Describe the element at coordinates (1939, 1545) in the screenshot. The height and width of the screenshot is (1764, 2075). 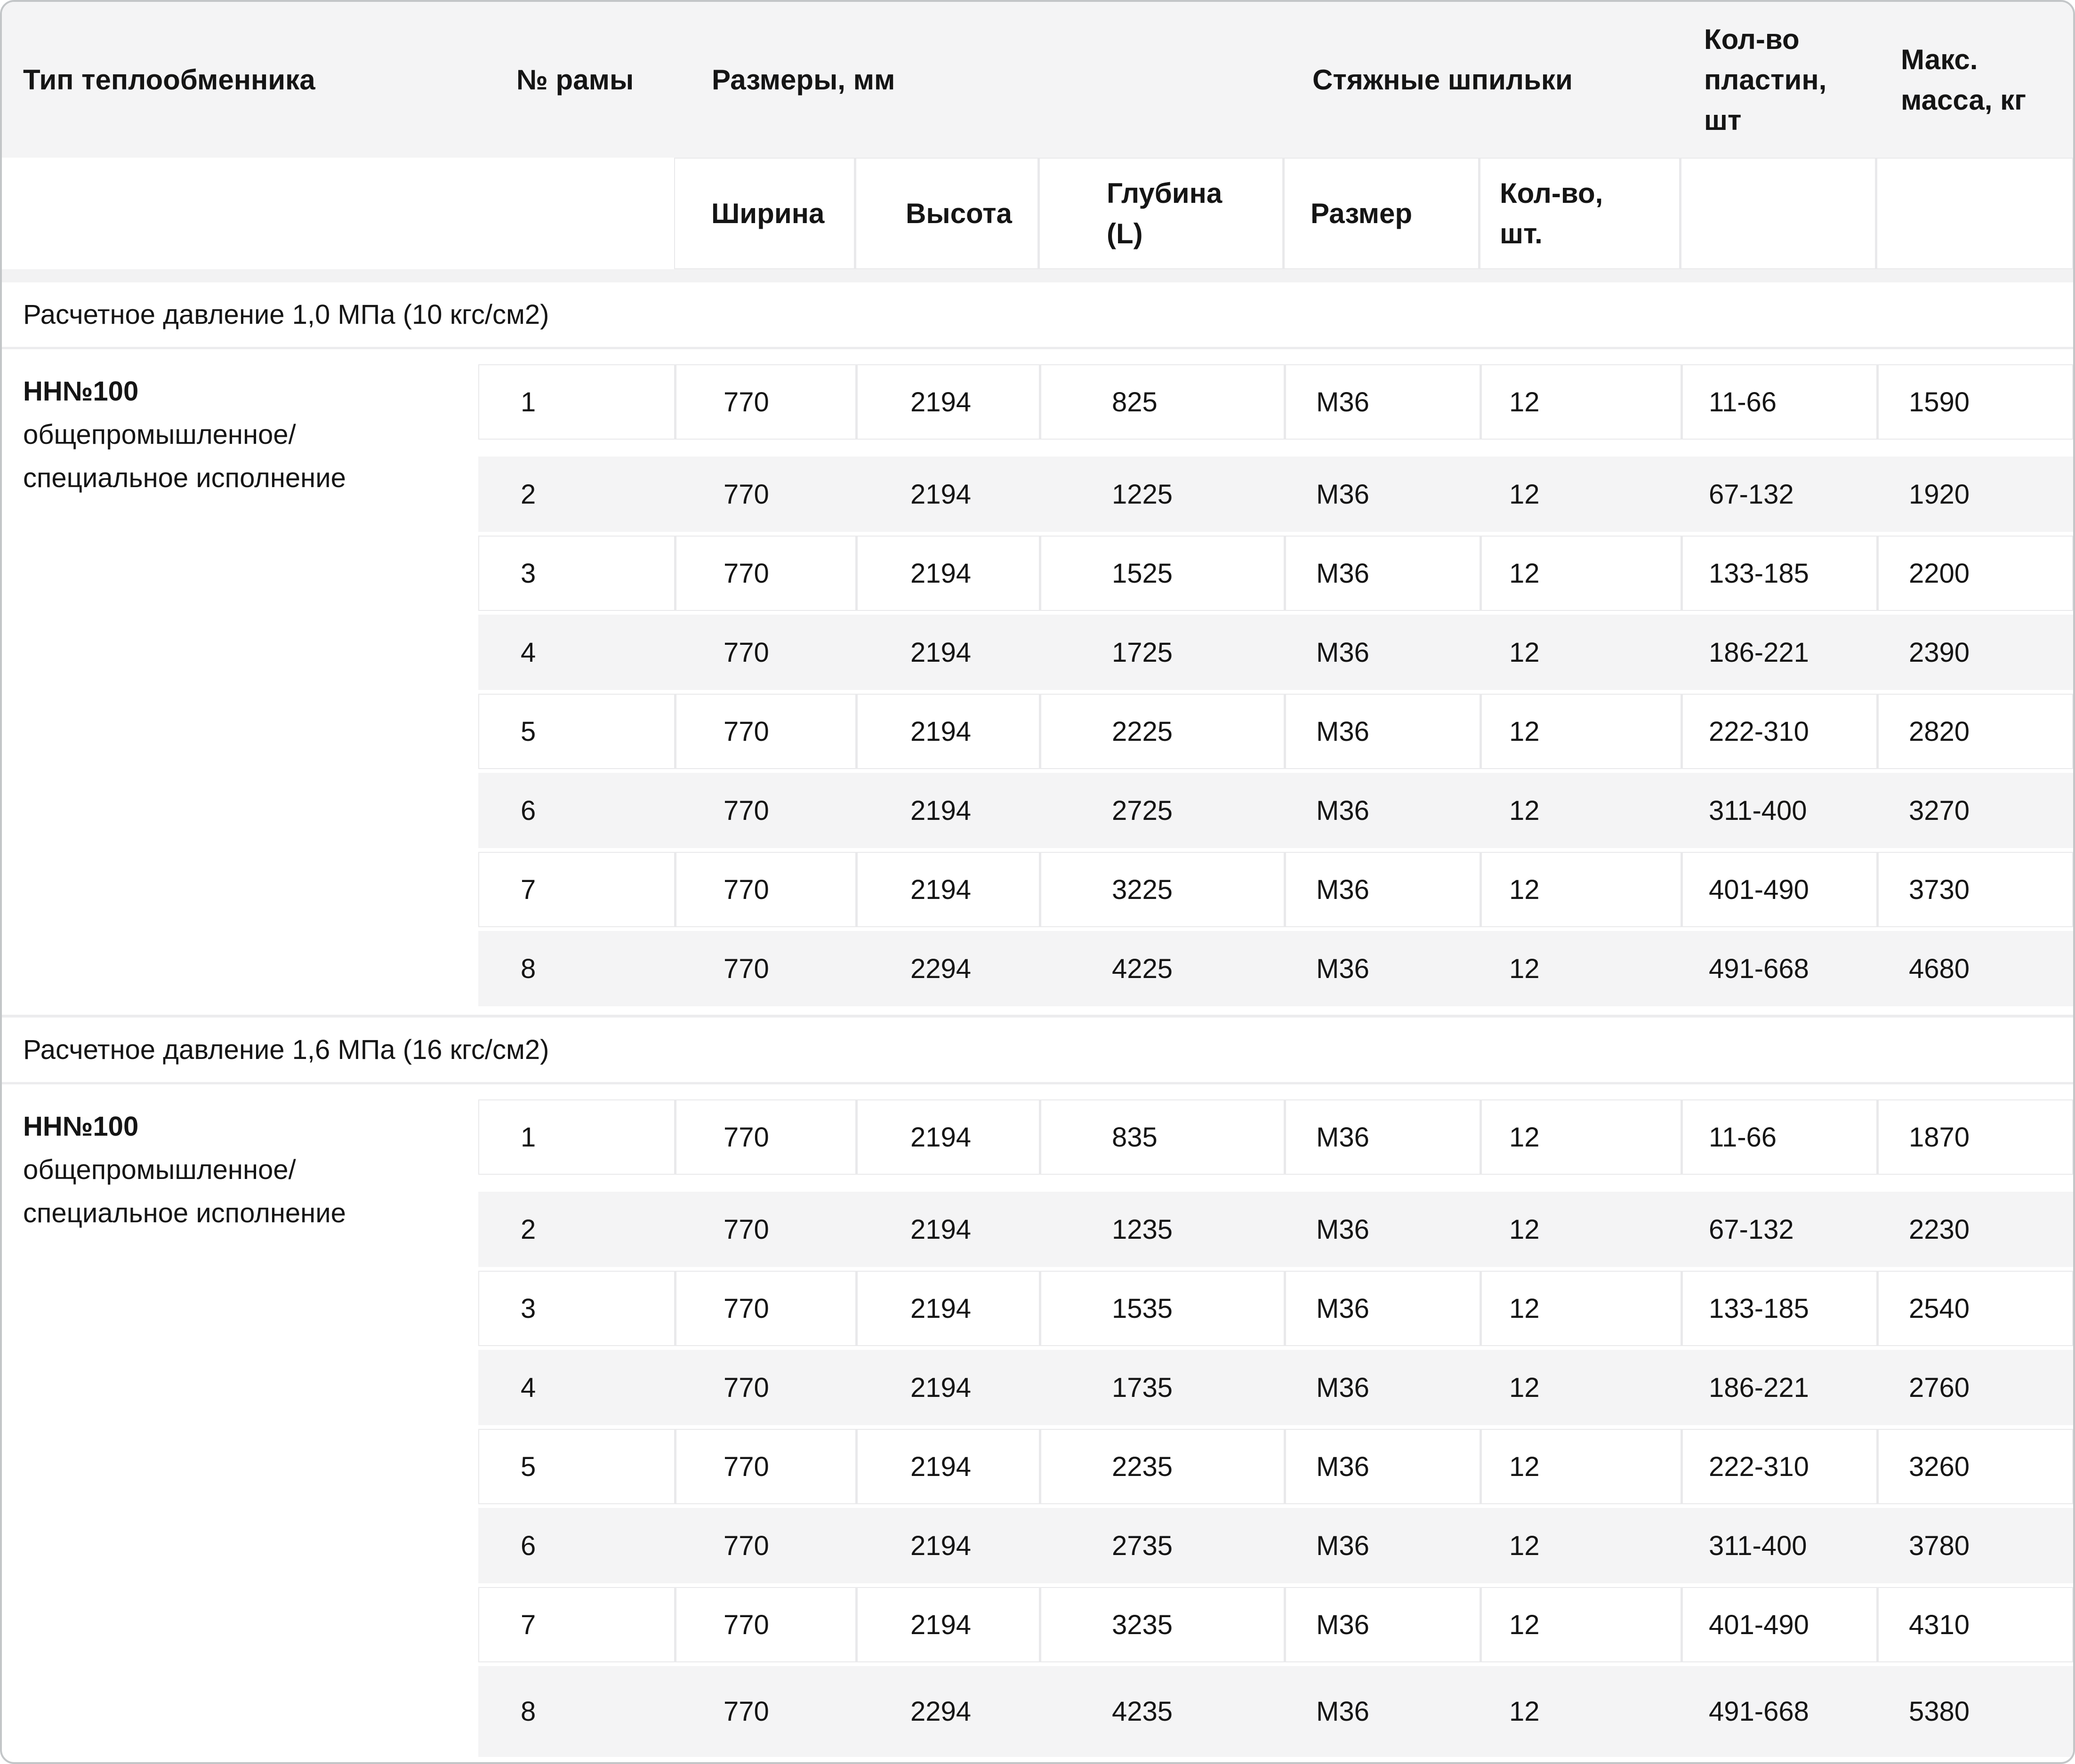
I see `max-mass-cell: 3780` at that location.